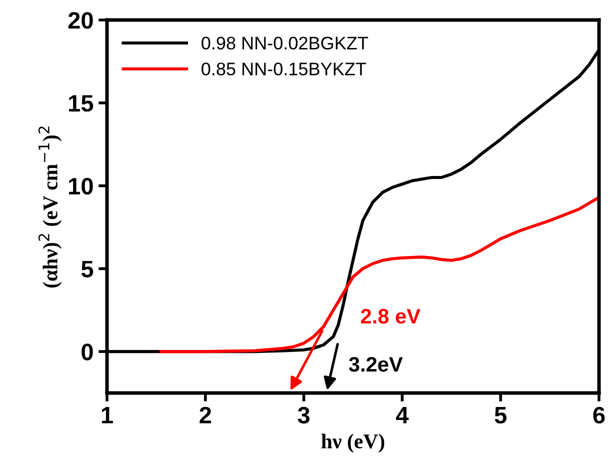  I want to click on legend-label: 0.98 NN-0.02BGKZT, so click(285, 43).